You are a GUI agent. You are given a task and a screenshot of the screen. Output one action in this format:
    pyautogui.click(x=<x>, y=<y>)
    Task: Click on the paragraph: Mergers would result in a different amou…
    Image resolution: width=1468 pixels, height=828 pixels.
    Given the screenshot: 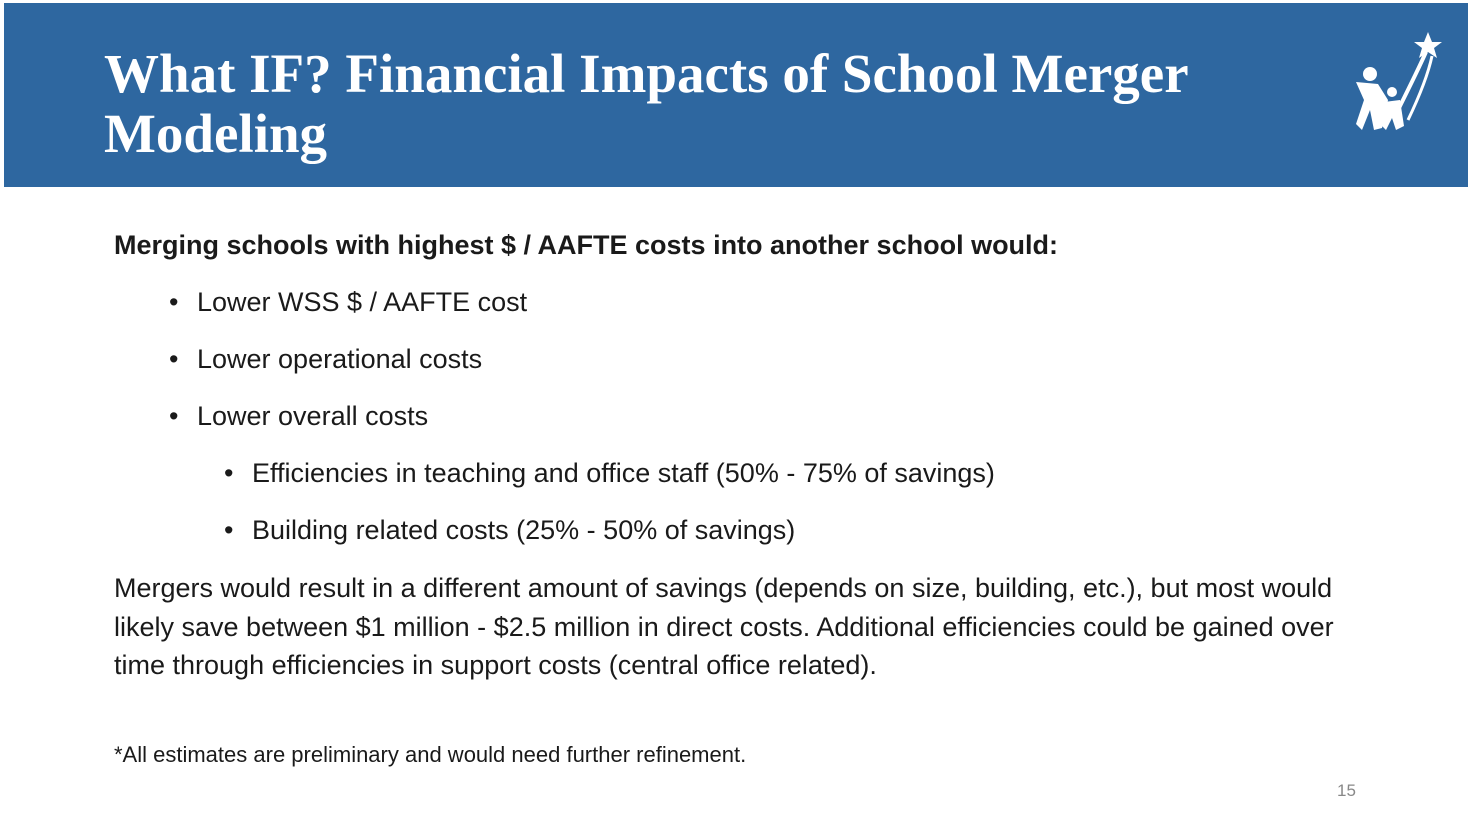 What is the action you would take?
    pyautogui.click(x=724, y=626)
    